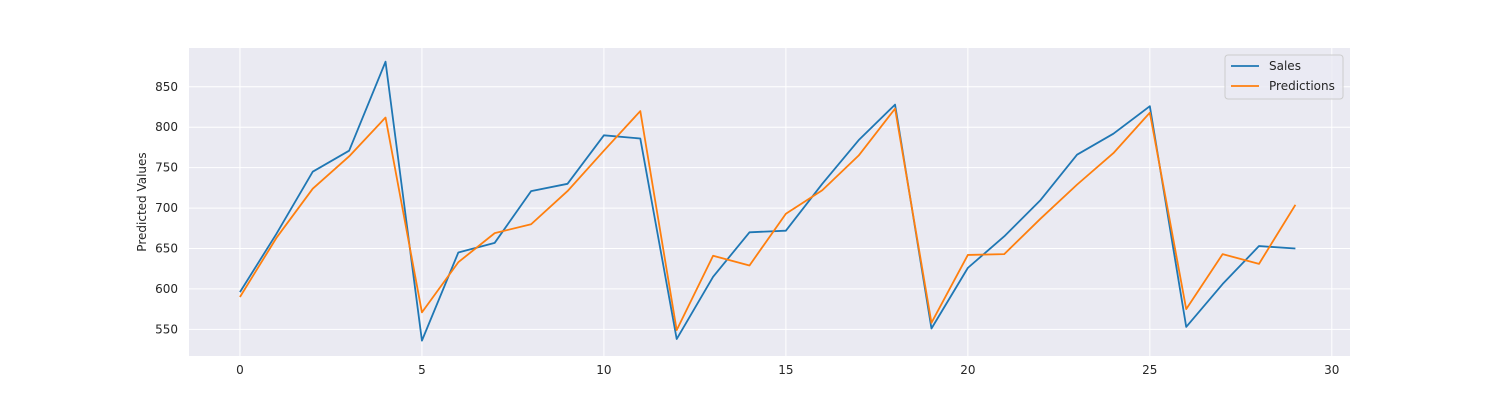  Describe the element at coordinates (967, 370) in the screenshot. I see `x-tick-label: 20` at that location.